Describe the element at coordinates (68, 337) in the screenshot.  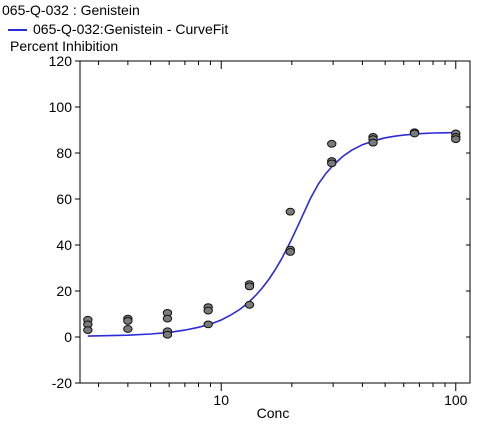
I see `y-tick-label: 0` at that location.